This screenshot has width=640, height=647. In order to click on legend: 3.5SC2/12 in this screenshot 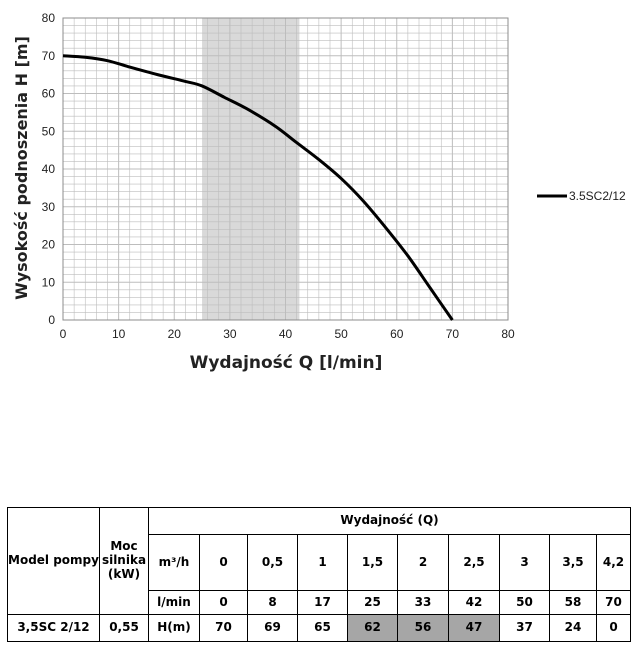, I will do `click(581, 196)`.